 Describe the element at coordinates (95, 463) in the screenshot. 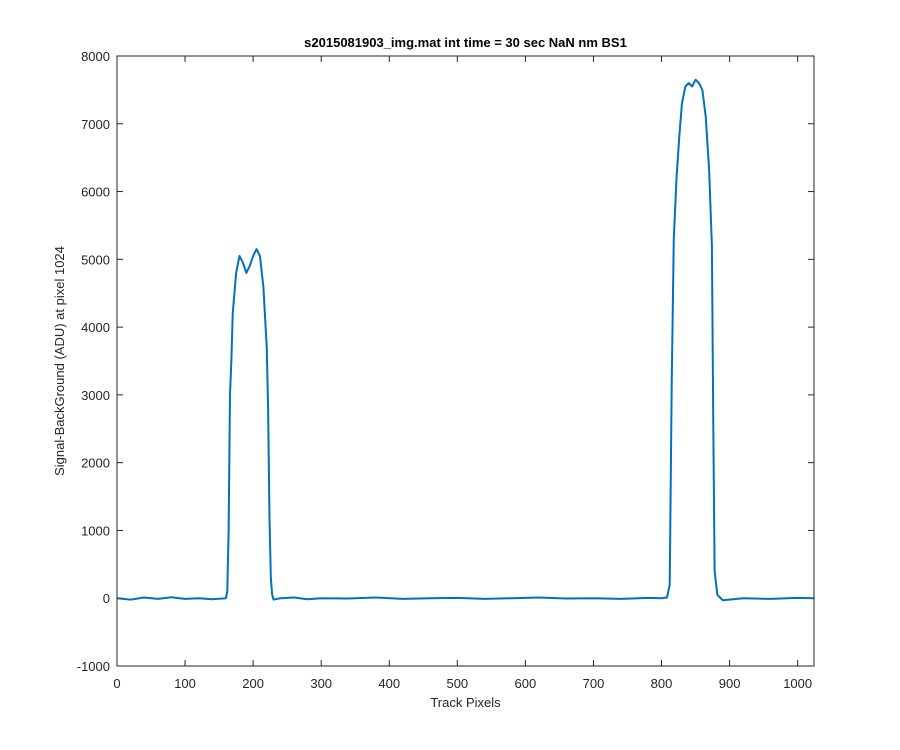

I see `y-tick-label: 2000` at that location.